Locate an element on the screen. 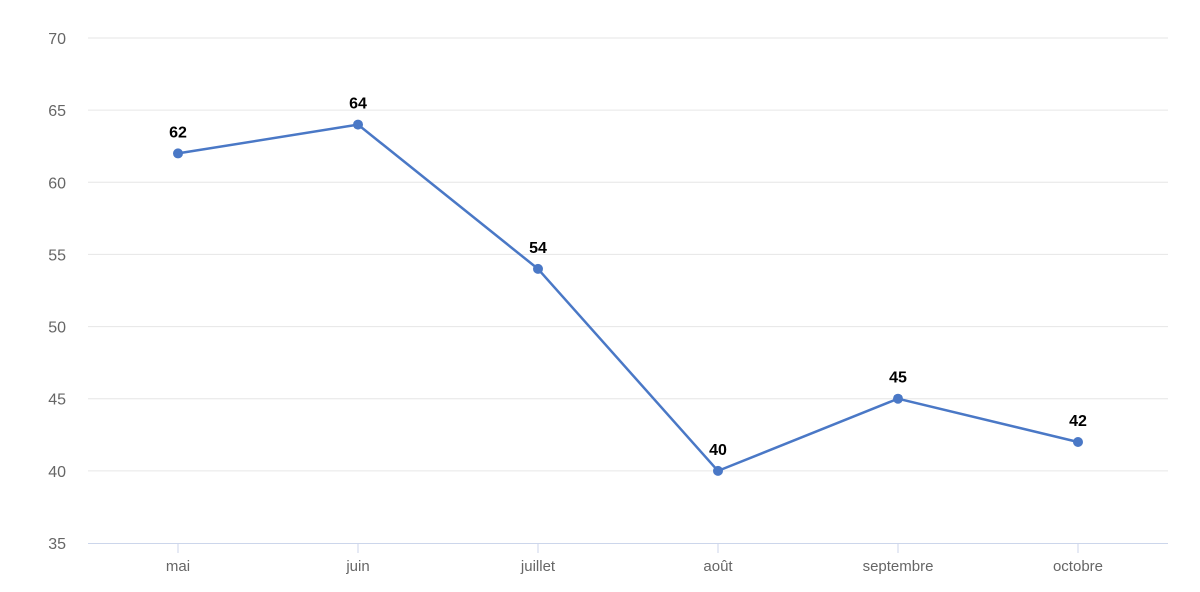 The height and width of the screenshot is (592, 1200). data-point-août is located at coordinates (718, 470).